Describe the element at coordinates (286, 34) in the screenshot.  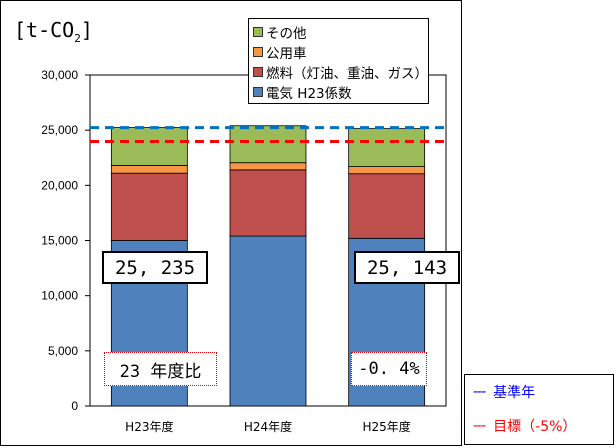
I see `legend-label-other: その他` at that location.